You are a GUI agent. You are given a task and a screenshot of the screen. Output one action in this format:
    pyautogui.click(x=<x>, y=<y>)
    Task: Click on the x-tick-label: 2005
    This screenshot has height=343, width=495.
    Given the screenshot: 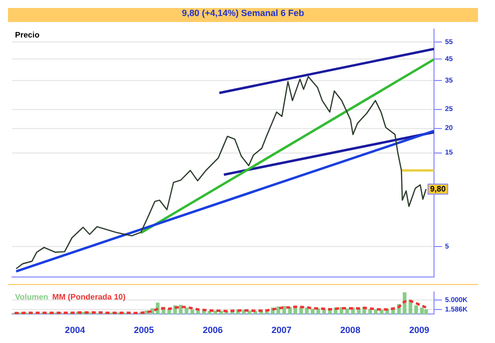 What is the action you would take?
    pyautogui.click(x=144, y=330)
    